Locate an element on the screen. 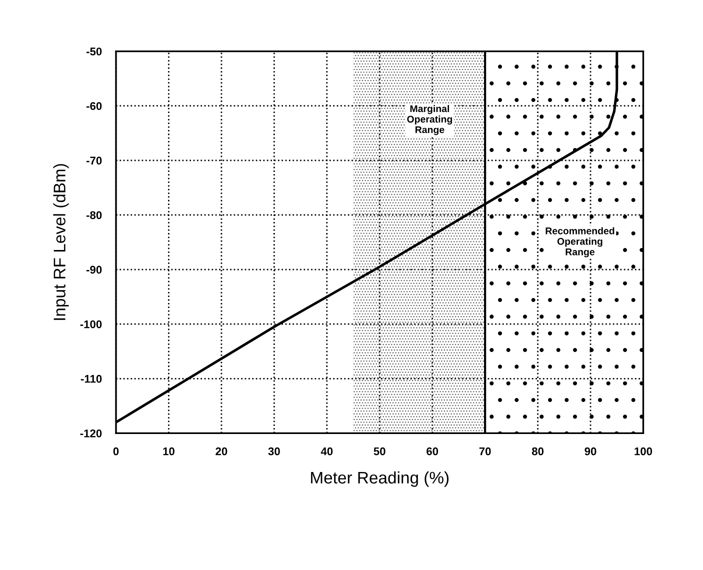  y-tick-label: -90 is located at coordinates (94, 270).